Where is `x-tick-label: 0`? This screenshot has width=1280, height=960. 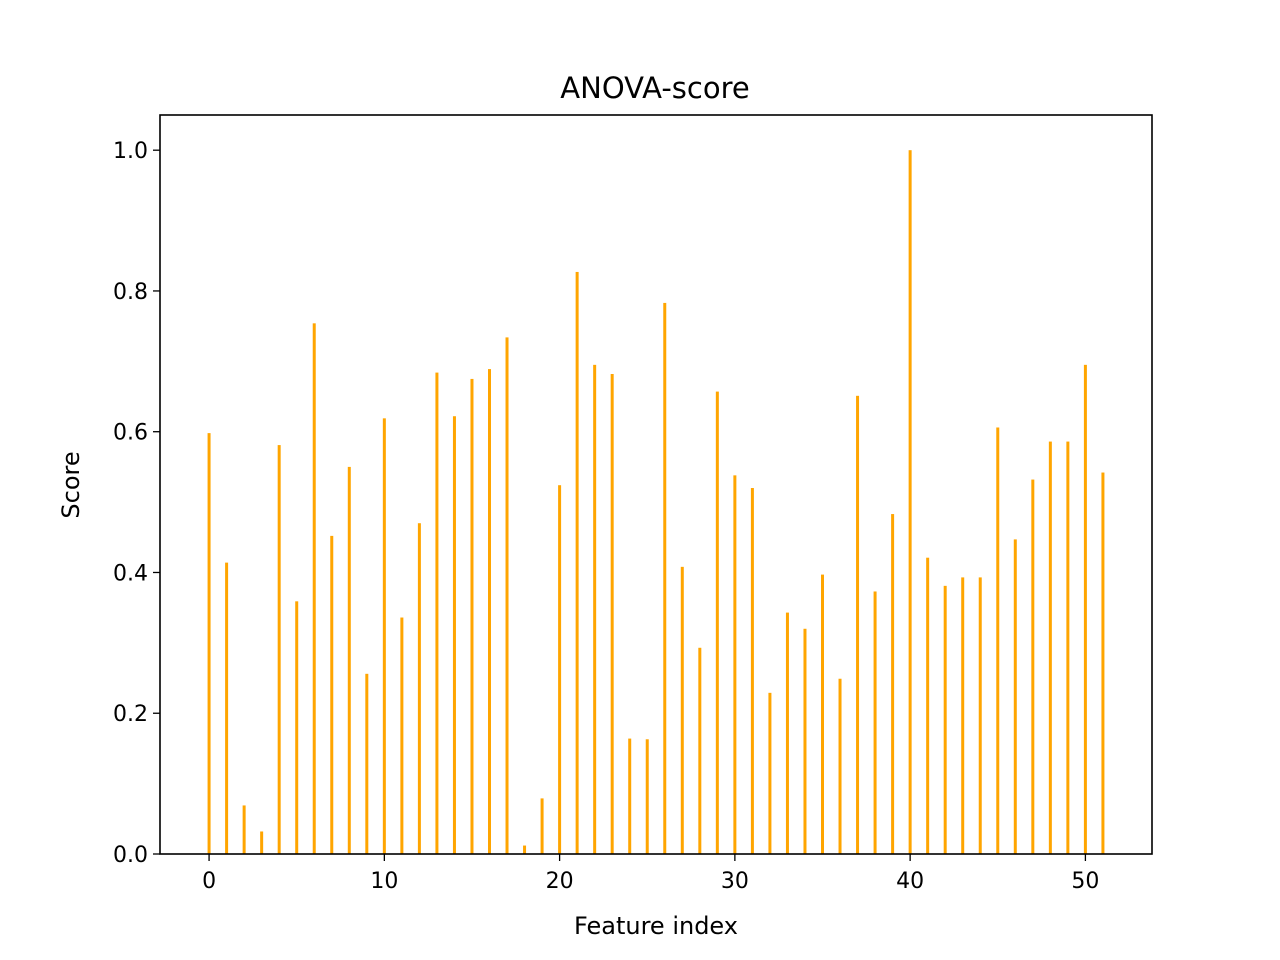 x-tick-label: 0 is located at coordinates (209, 881).